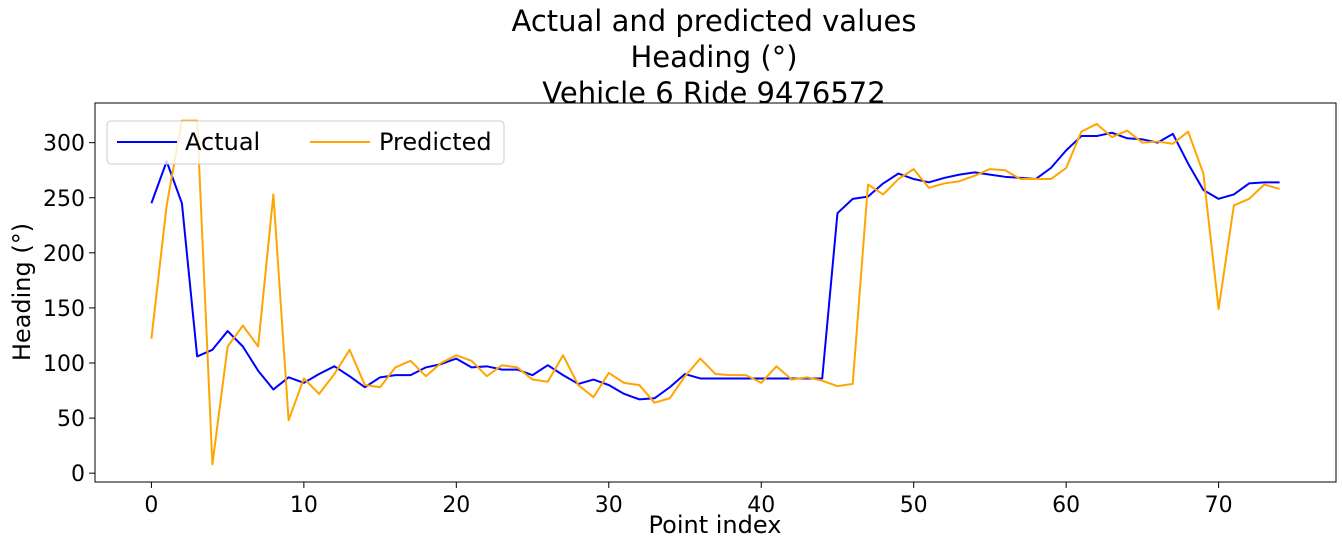 This screenshot has width=1342, height=547. I want to click on y-tick-label: 200, so click(64, 254).